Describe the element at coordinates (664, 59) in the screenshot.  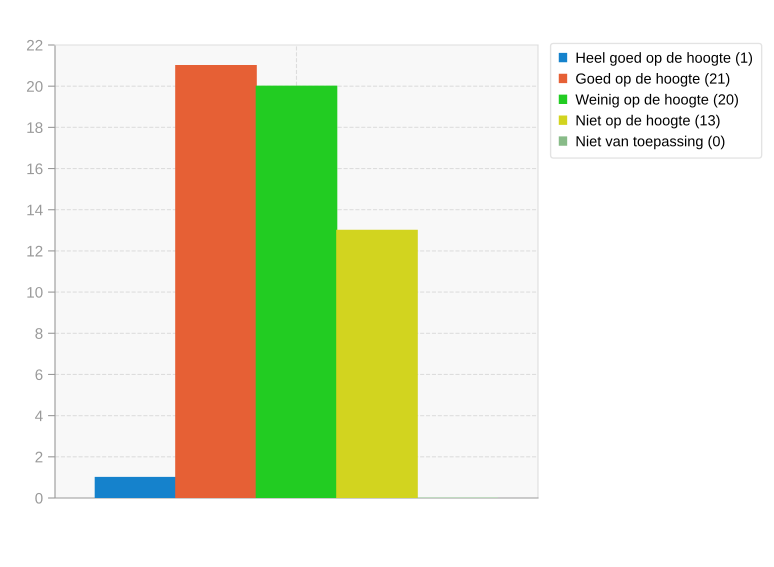
I see `legend-label: Heel goed op de hoogte (1)` at that location.